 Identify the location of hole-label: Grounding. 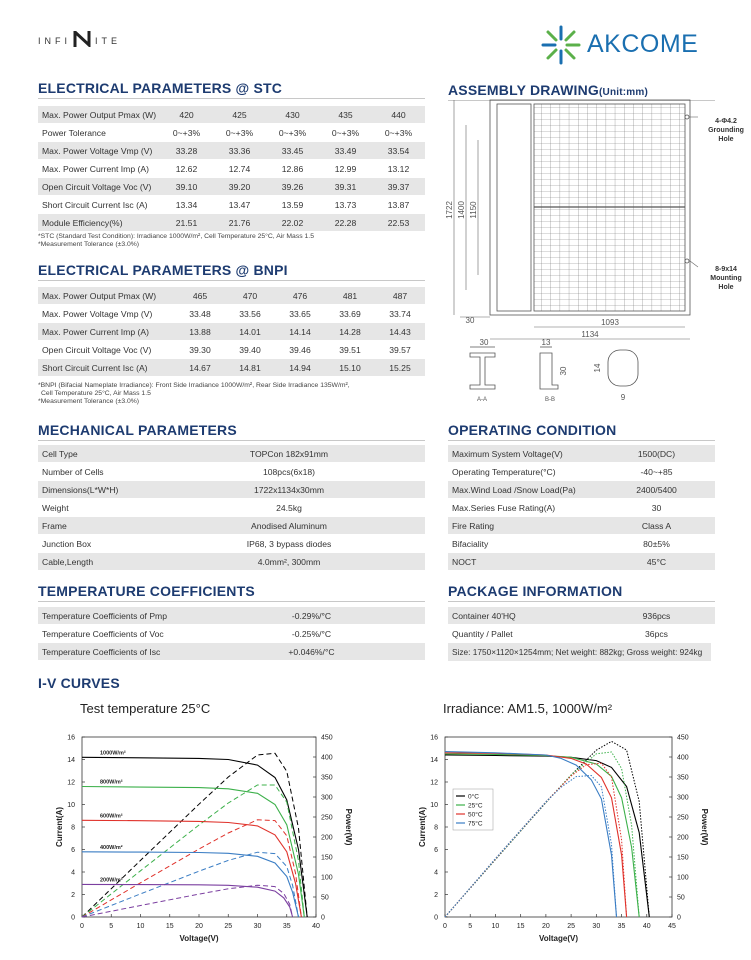
(726, 130).